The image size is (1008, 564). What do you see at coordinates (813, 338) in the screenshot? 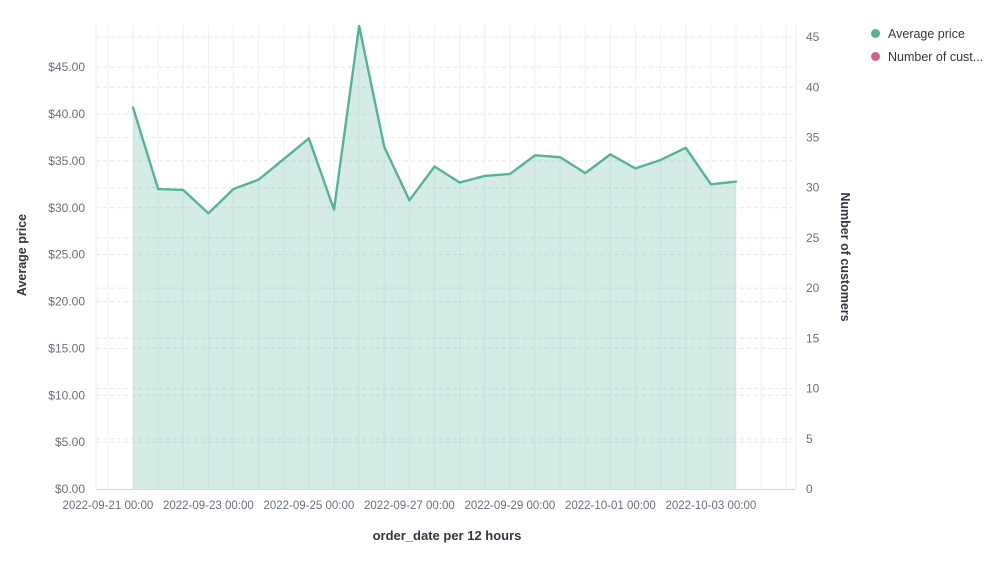
I see `right-axis-tick-label: 15` at bounding box center [813, 338].